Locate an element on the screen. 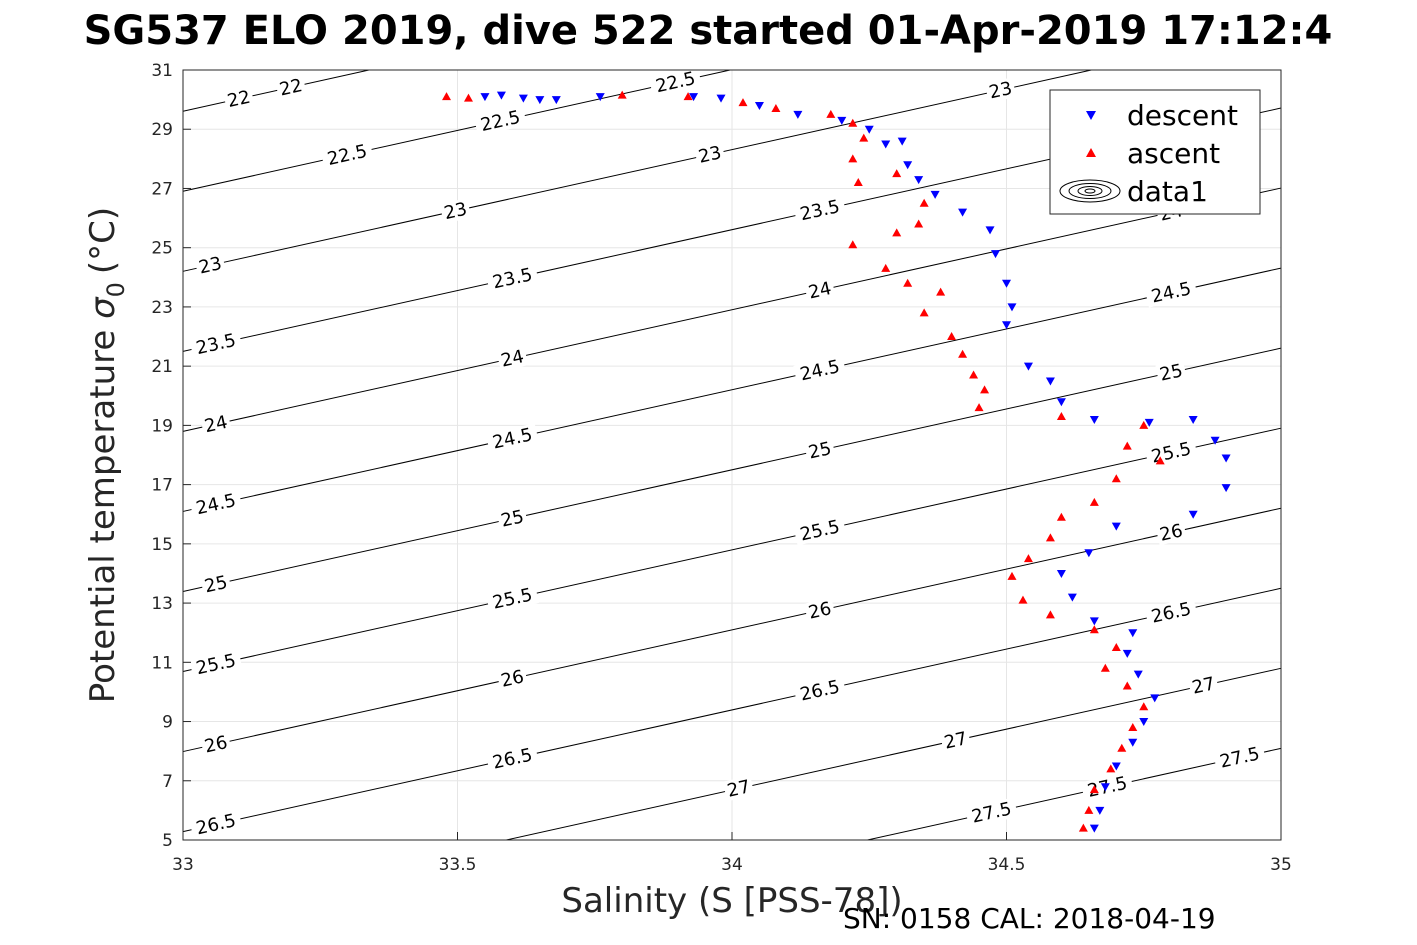 This screenshot has height=945, width=1417. x-axis-ticks: 33 33.5 34 34.5 35 is located at coordinates (732, 853).